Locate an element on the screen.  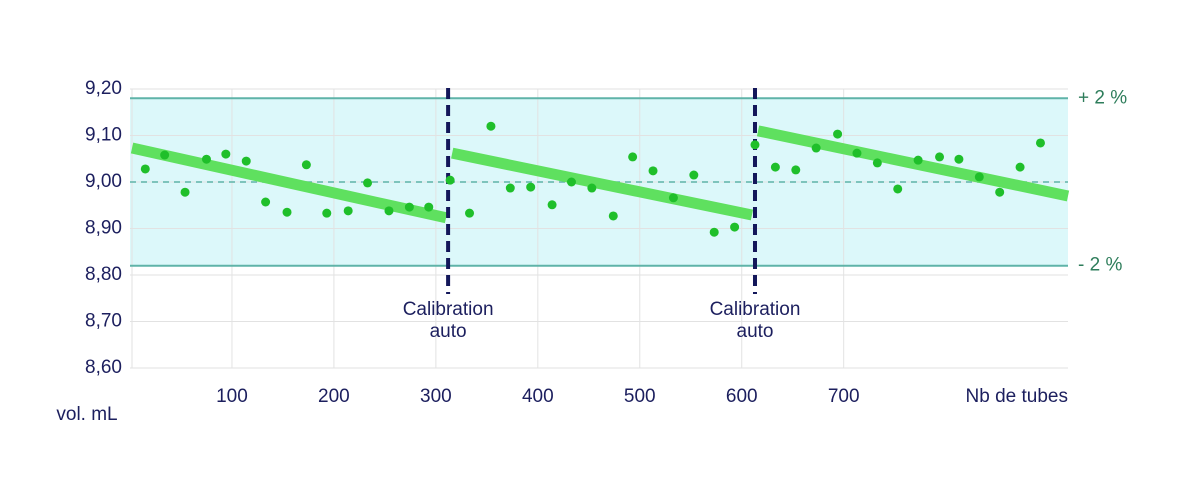
y-tick-label: 8,80 is located at coordinates (103, 274).